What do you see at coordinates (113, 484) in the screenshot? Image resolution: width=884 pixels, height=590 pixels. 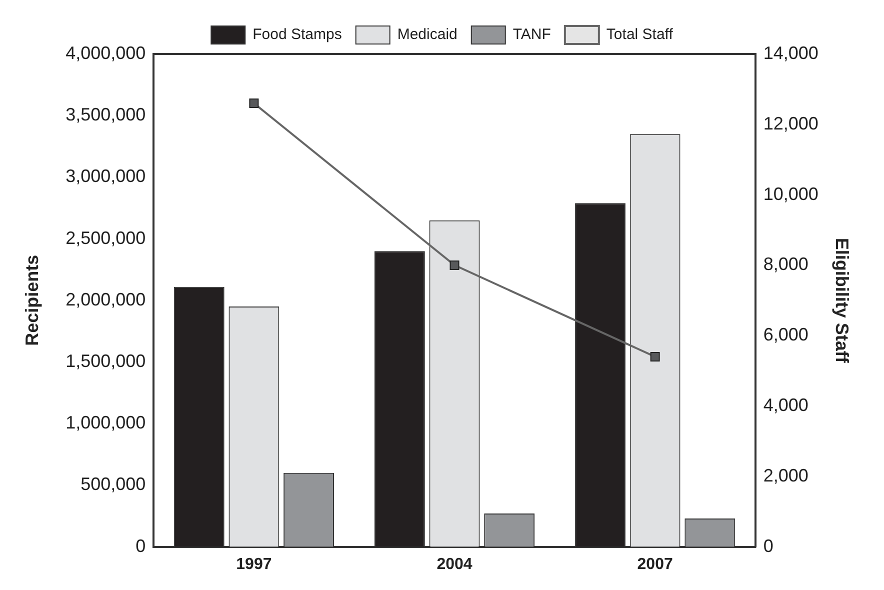 I see `y-tick-label: 500,000` at bounding box center [113, 484].